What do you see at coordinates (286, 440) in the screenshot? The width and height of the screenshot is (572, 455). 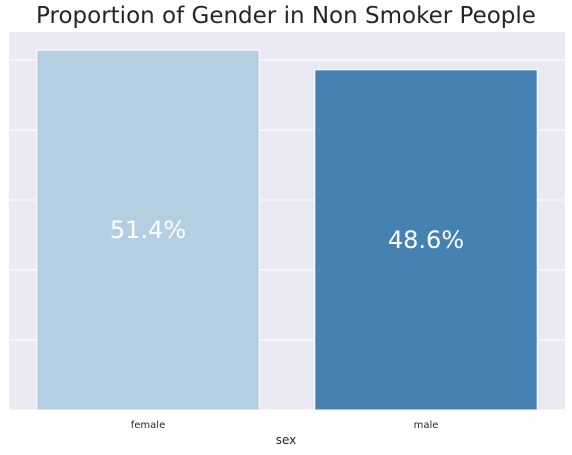 I see `x-axis-label: sex` at bounding box center [286, 440].